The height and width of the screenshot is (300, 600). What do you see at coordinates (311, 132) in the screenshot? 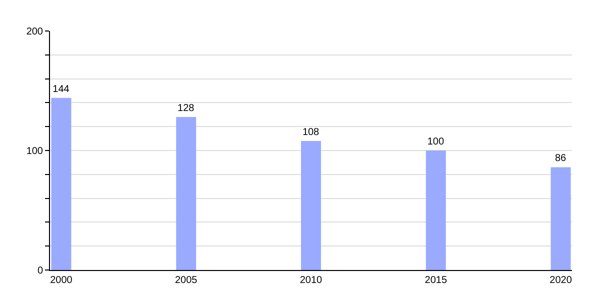
I see `data-label: 108` at bounding box center [311, 132].